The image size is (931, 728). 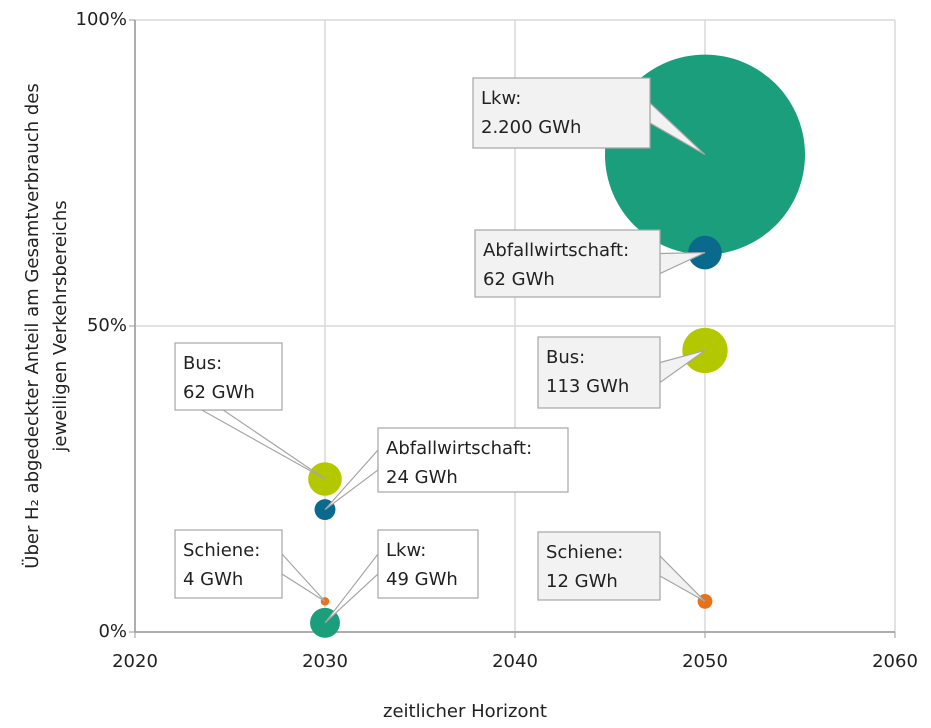 I want to click on x-tick-label: 2040, so click(x=515, y=661).